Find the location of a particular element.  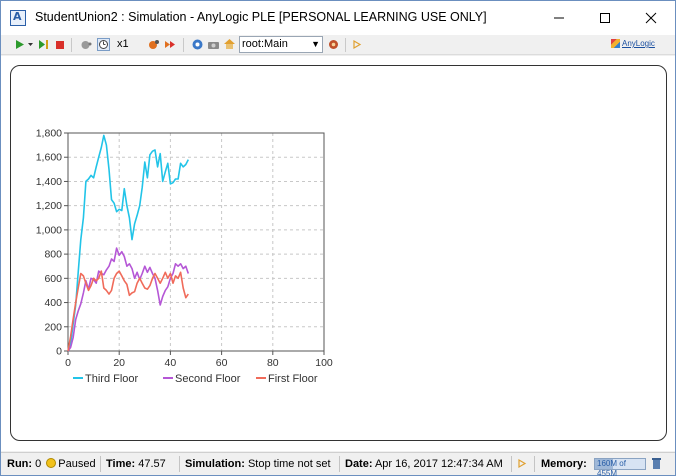

x-tick-label: 80 is located at coordinates (273, 363).